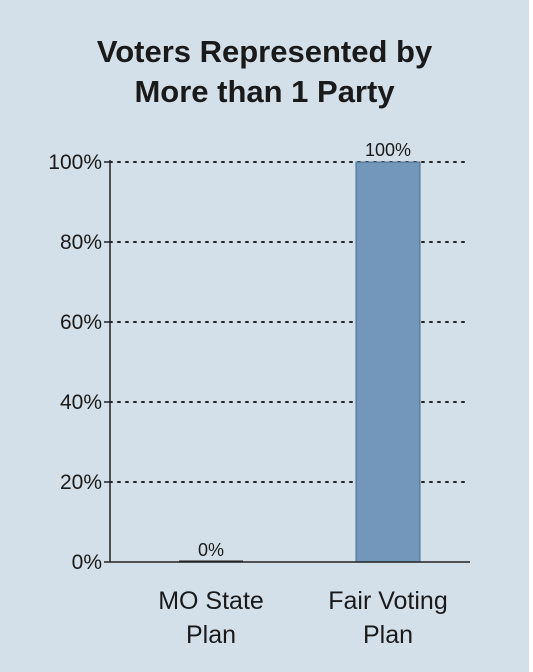 This screenshot has height=672, width=533. Describe the element at coordinates (388, 601) in the screenshot. I see `x-category-label: Fair Voting` at that location.